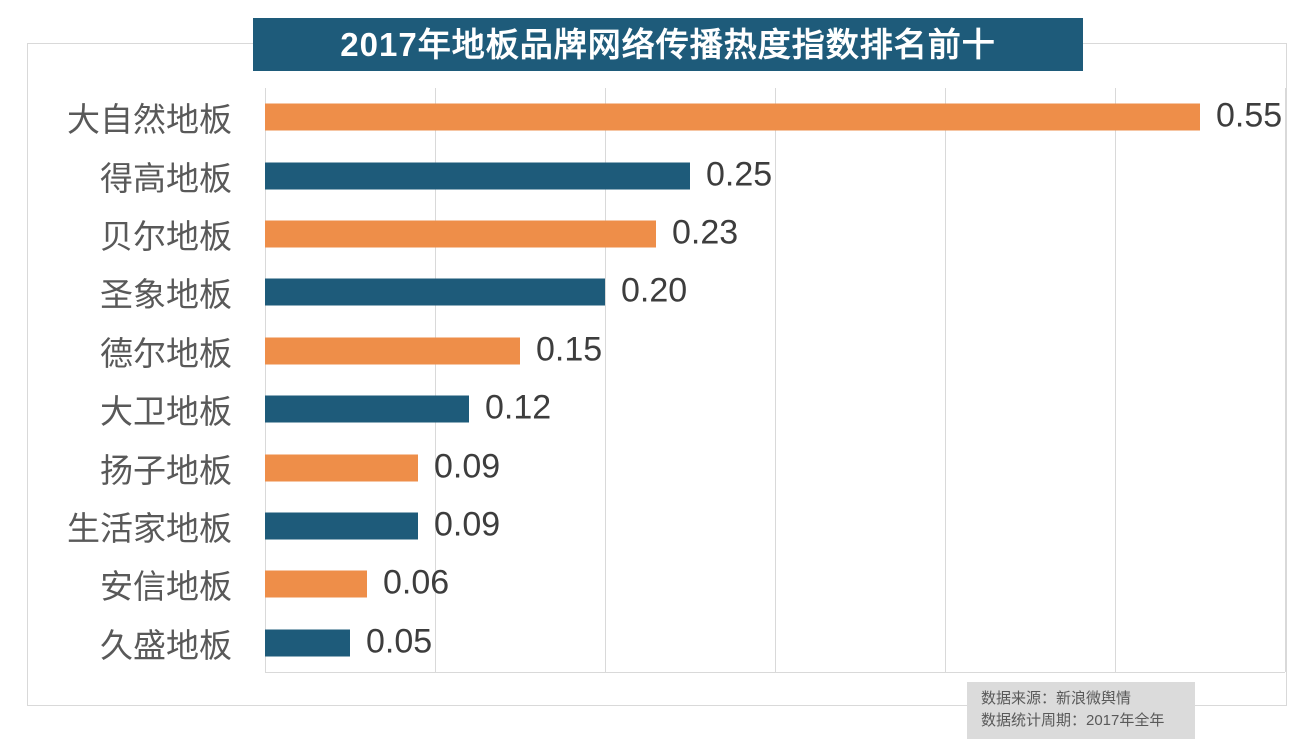 The width and height of the screenshot is (1314, 739). What do you see at coordinates (668, 44) in the screenshot?
I see `chart-title: 2017年地板品牌网络传播热度指数排名前十` at bounding box center [668, 44].